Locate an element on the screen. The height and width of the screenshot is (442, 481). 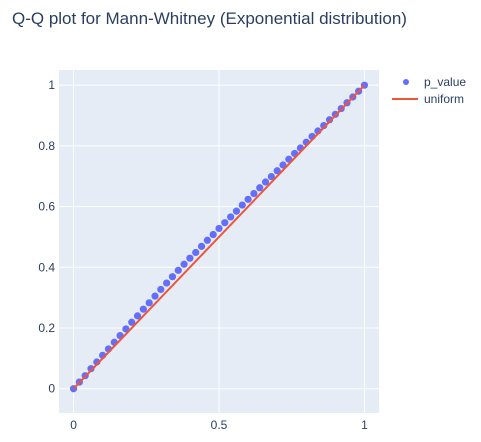
y-tick-label: 0.8 is located at coordinates (46, 146).